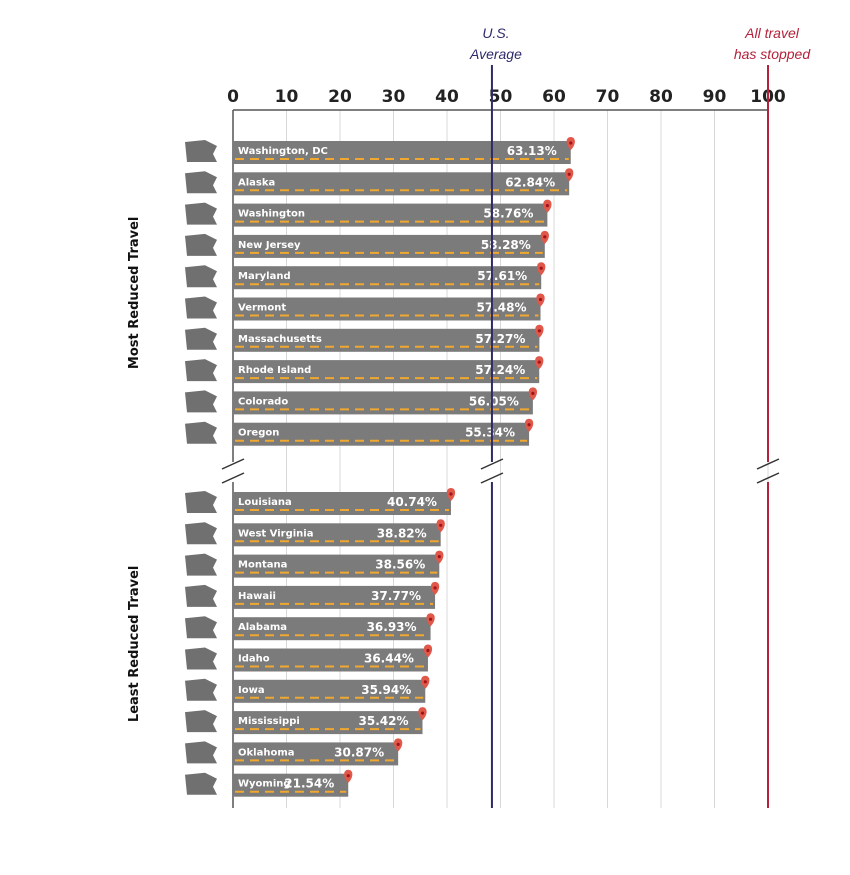 The image size is (850, 875). What do you see at coordinates (661, 97) in the screenshot?
I see `x-tick-label: 80` at bounding box center [661, 97].